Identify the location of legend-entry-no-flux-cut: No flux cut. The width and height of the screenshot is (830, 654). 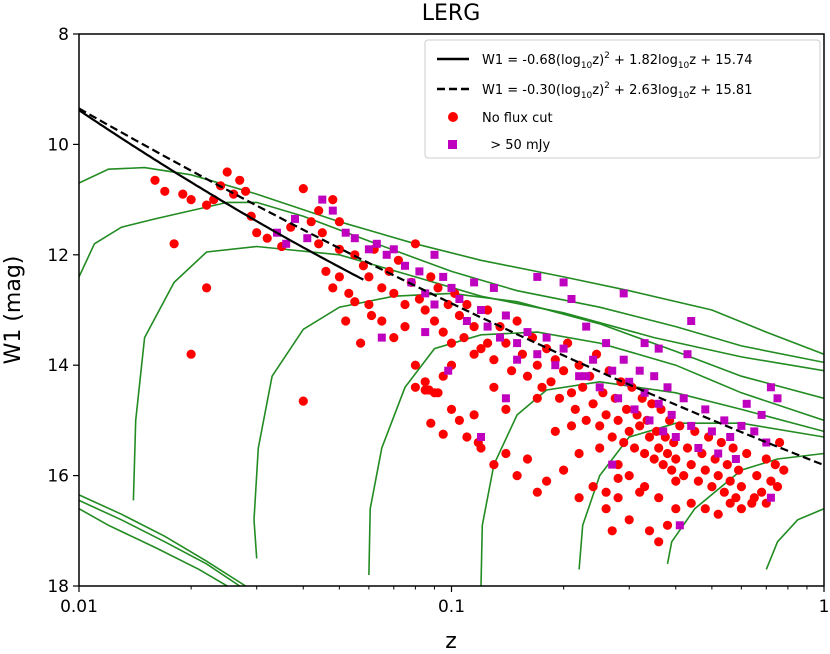
(517, 118).